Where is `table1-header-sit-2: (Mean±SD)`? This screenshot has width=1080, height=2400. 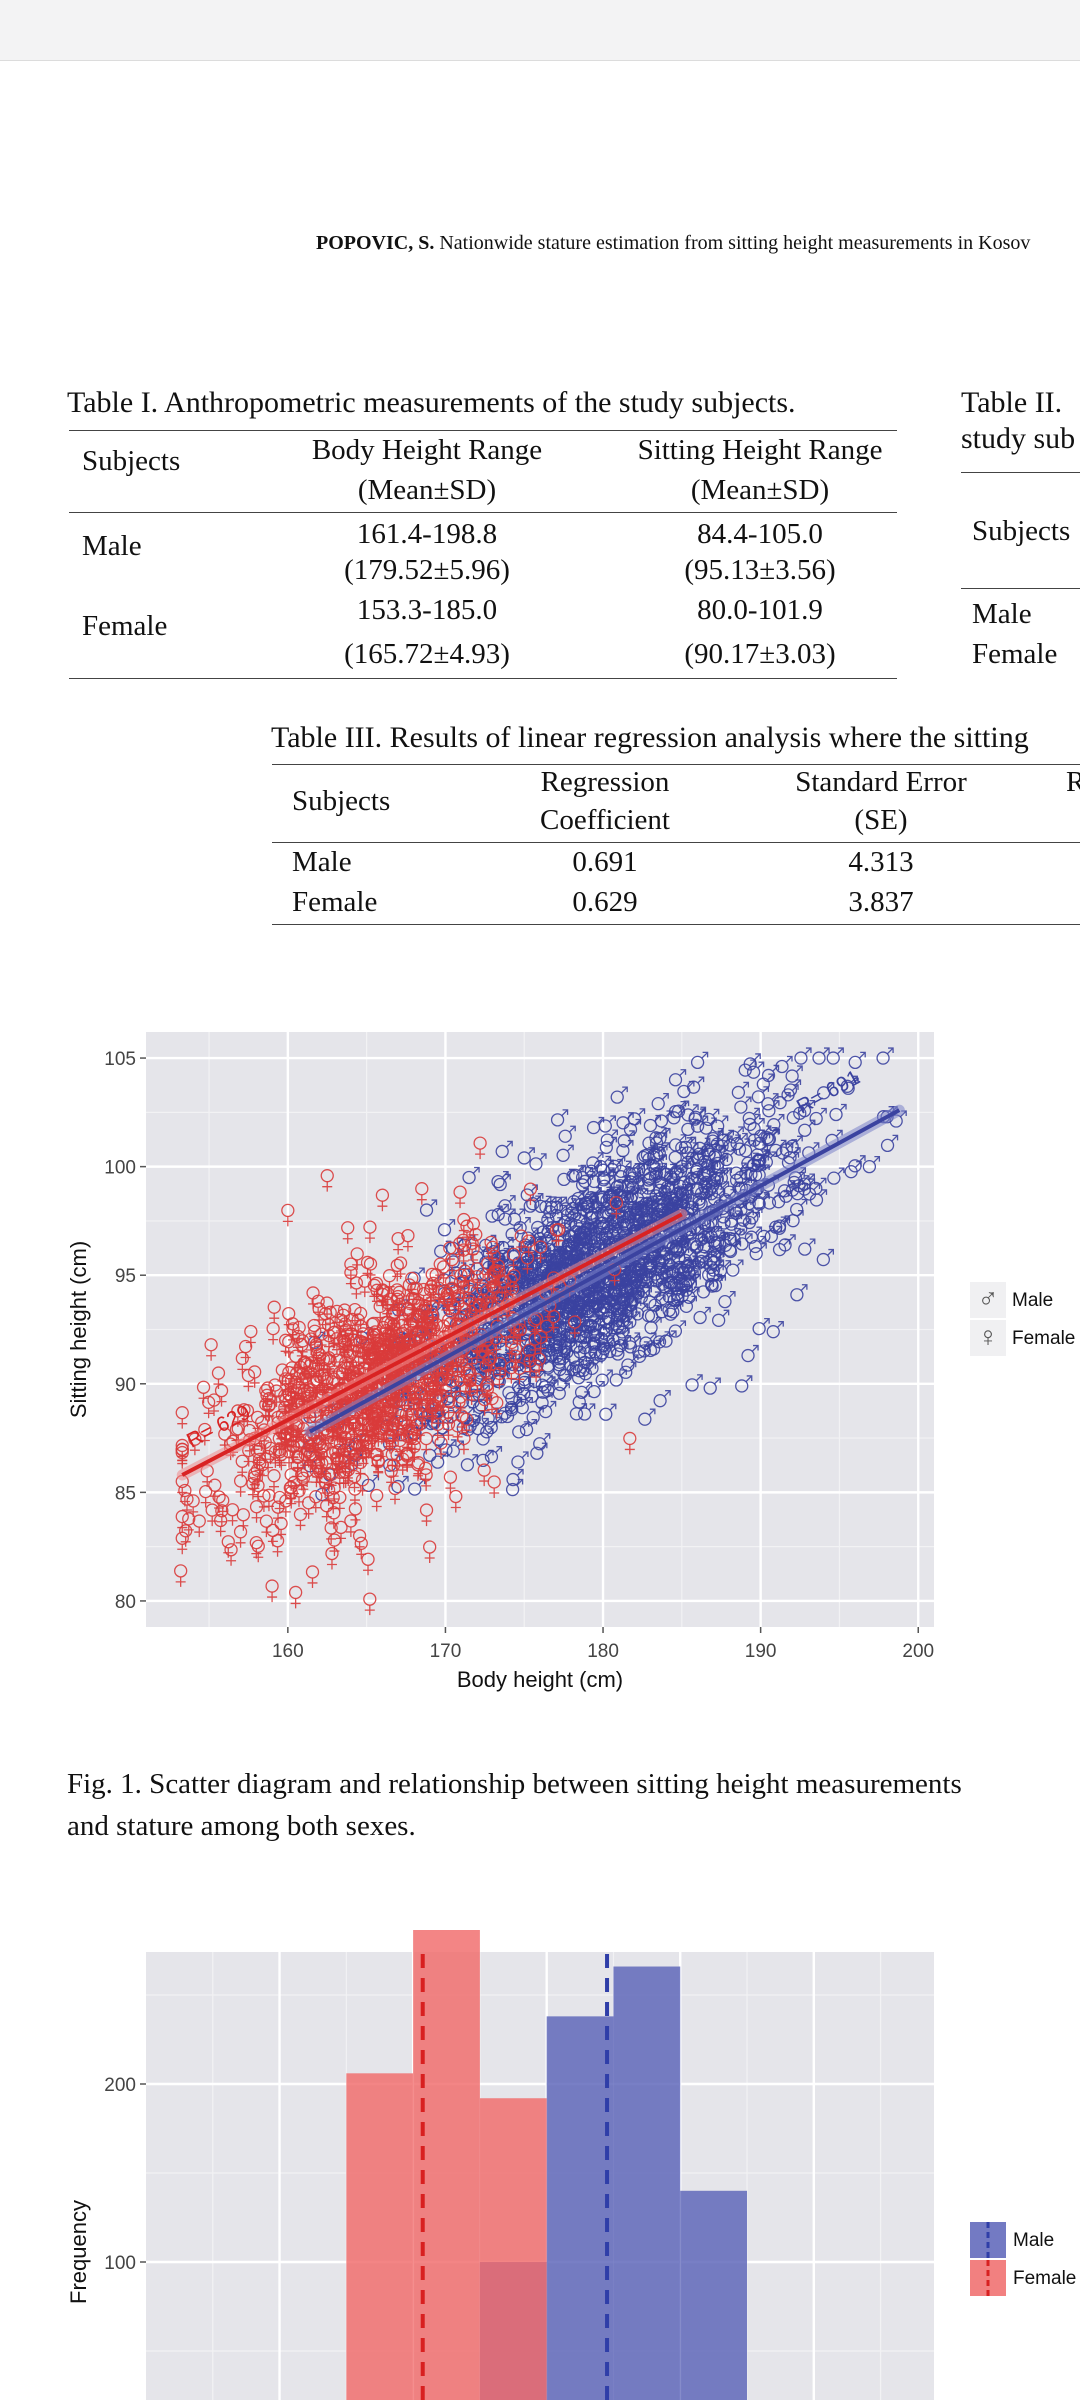
table1-header-sit-2: (Mean±SD) is located at coordinates (760, 490).